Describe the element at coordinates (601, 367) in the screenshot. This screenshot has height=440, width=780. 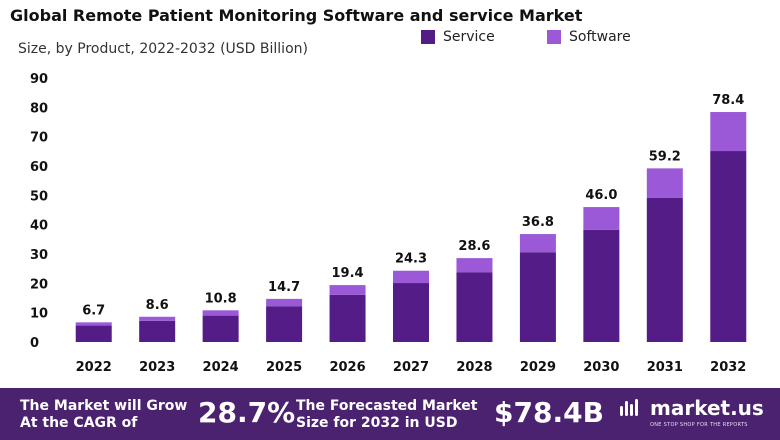
I see `x-tick-label: 2030` at that location.